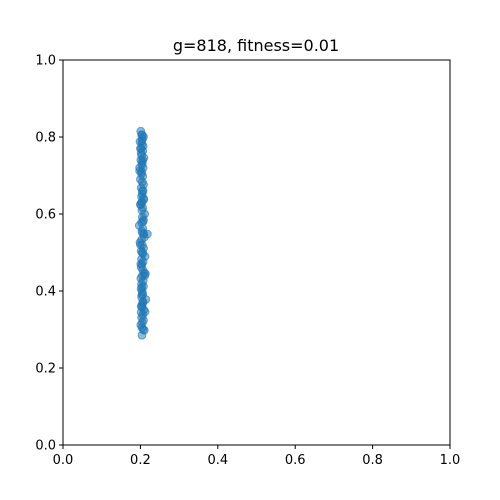 The width and height of the screenshot is (500, 500). Describe the element at coordinates (45, 138) in the screenshot. I see `y-tick-label: 0.8` at that location.